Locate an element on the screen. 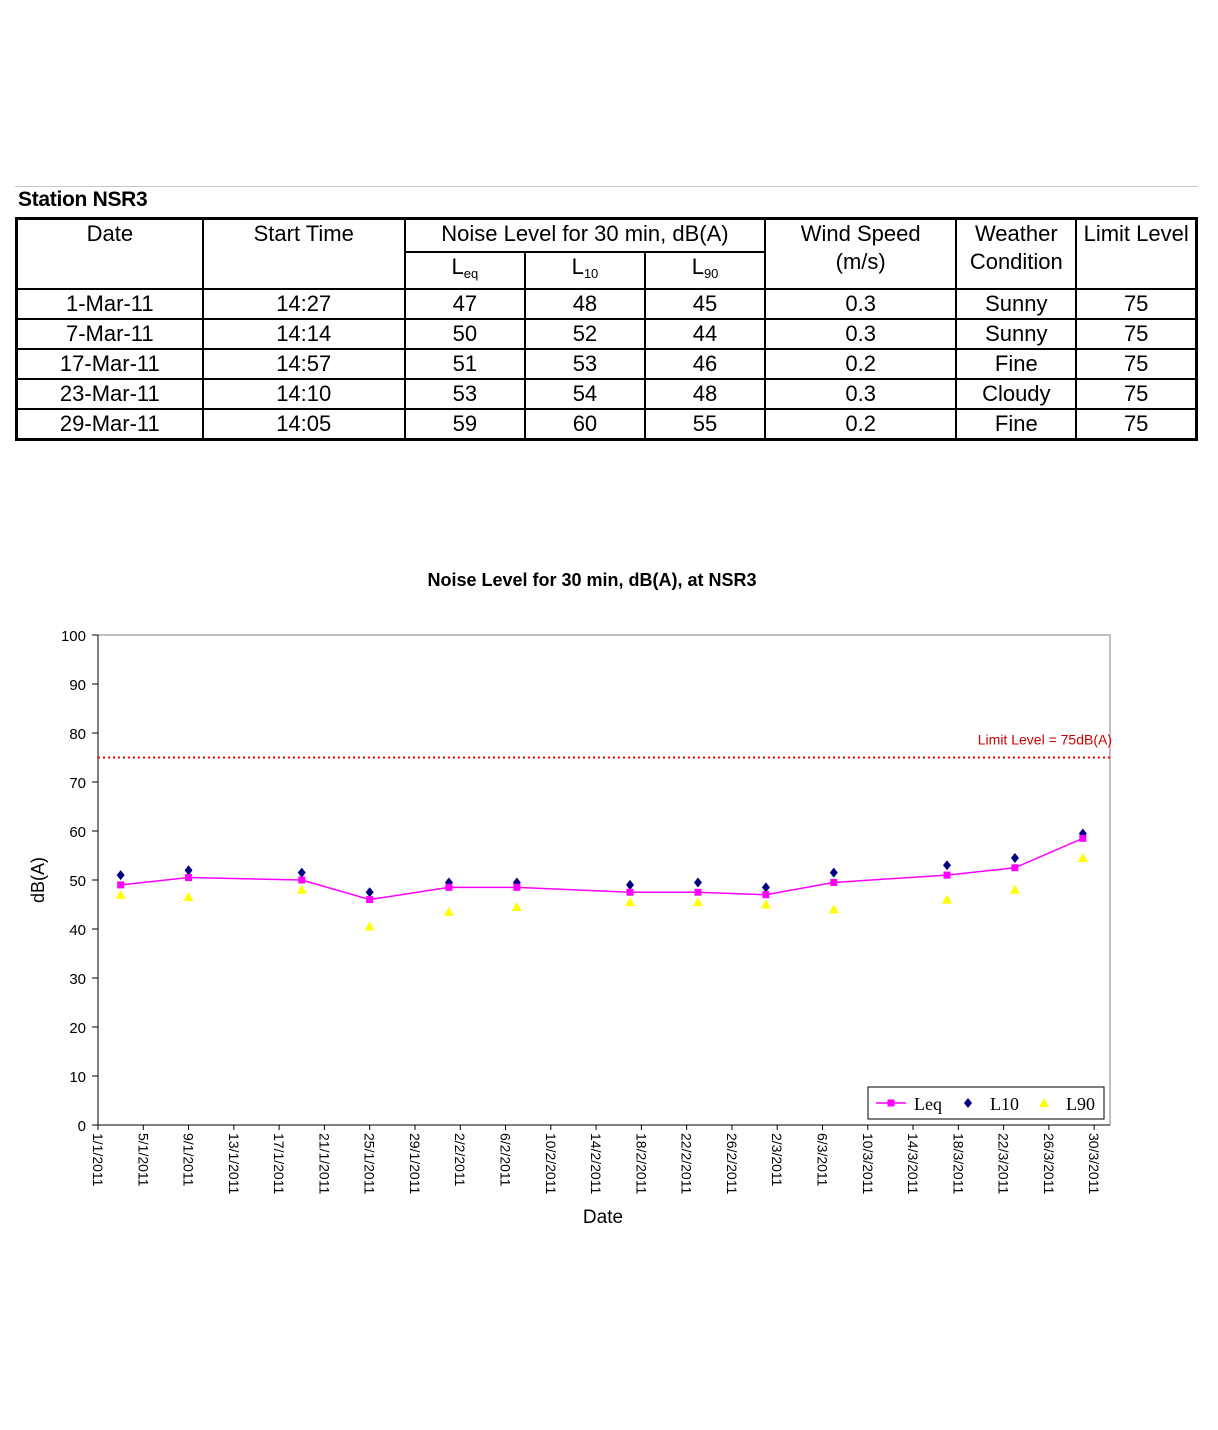 The width and height of the screenshot is (1218, 1430). header-l10: L10 is located at coordinates (584, 270).